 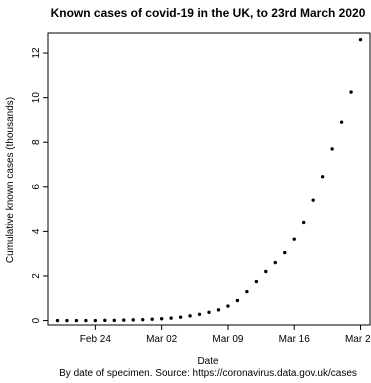 What do you see at coordinates (36, 276) in the screenshot?
I see `y-tick-label: 2` at bounding box center [36, 276].